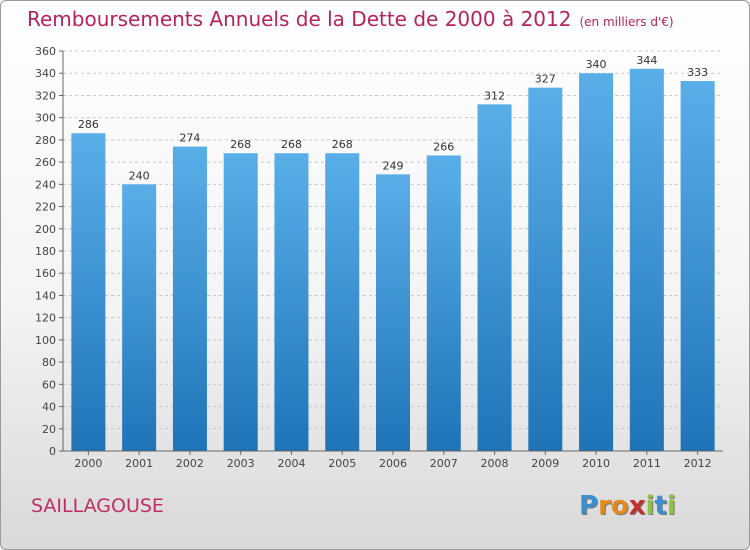  What do you see at coordinates (545, 463) in the screenshot?
I see `x-tick-label: 2009` at bounding box center [545, 463].